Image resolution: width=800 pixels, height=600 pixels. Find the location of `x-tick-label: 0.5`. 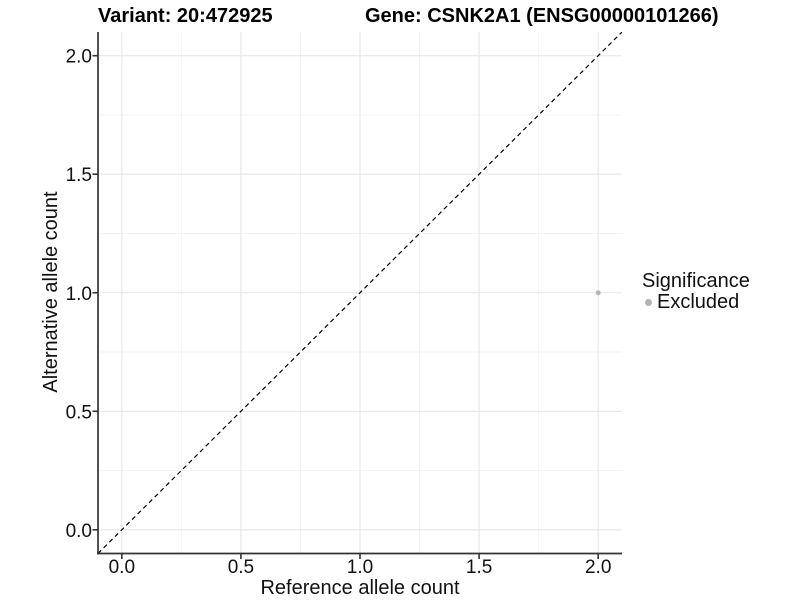

x-tick-label: 0.5 is located at coordinates (241, 567).